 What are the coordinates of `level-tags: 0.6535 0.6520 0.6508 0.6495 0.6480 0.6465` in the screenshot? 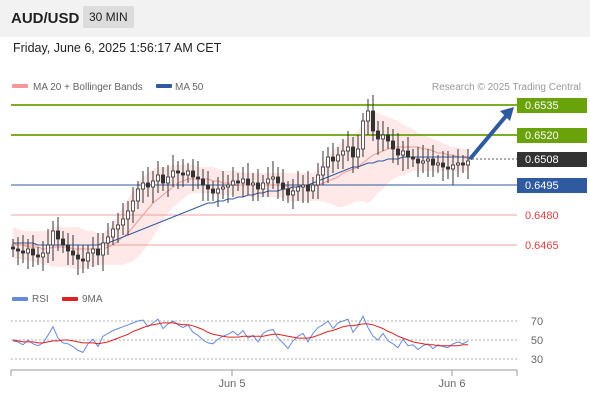 It's located at (552, 175).